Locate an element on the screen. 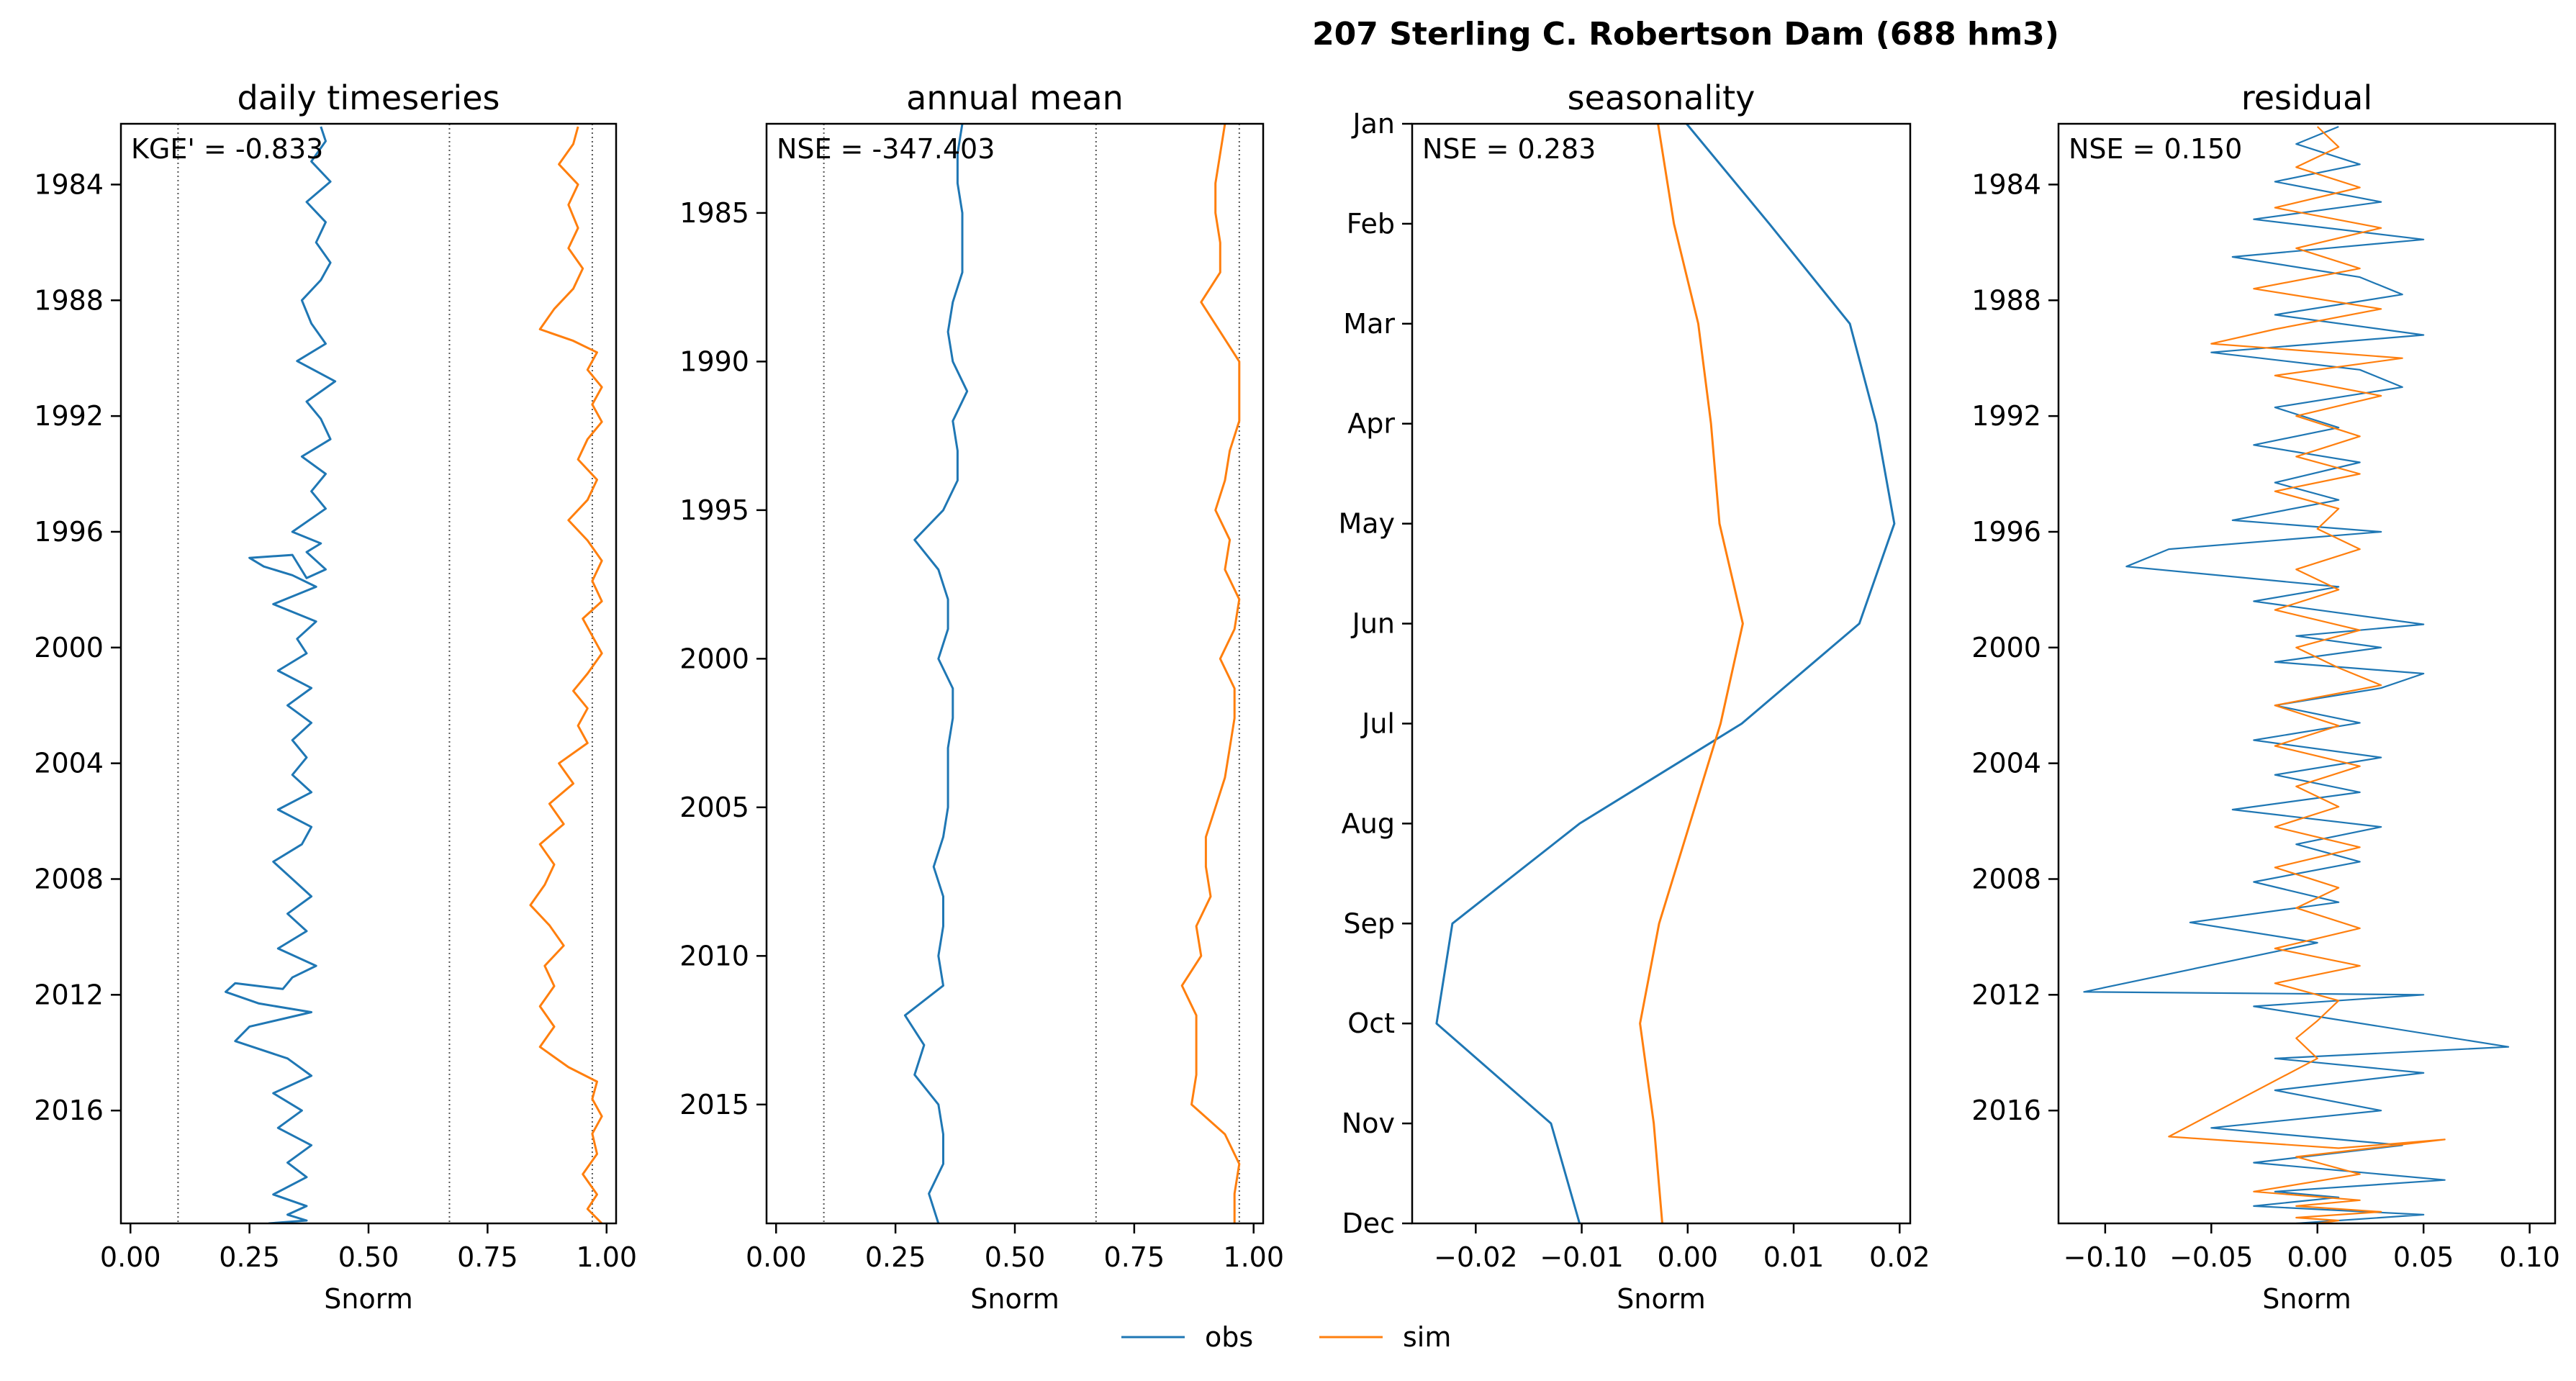  x-tick-label: −0.10 is located at coordinates (2105, 1257).